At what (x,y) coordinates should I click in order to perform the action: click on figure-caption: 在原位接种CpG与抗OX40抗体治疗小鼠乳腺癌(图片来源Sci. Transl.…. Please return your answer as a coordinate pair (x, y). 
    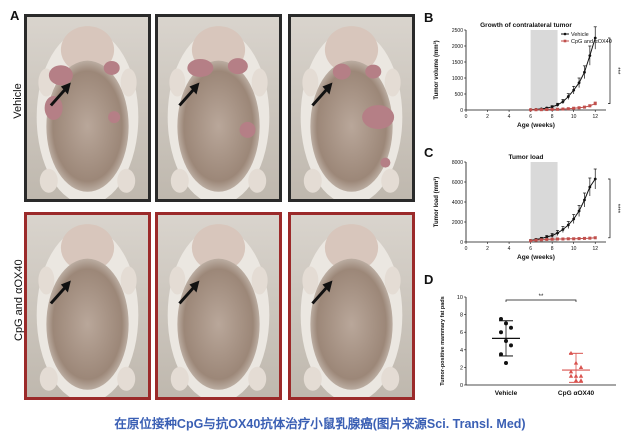
    Looking at the image, I should click on (320, 424).